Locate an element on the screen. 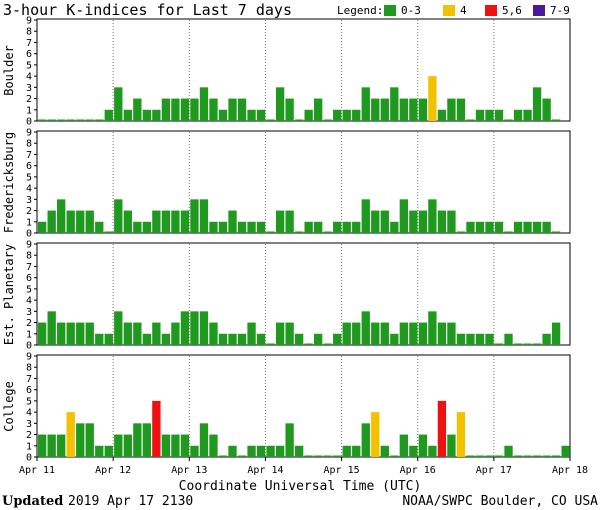 This screenshot has height=510, width=600. legend: Legend: 0-3 4 5,6 7-9 is located at coordinates (453, 10).